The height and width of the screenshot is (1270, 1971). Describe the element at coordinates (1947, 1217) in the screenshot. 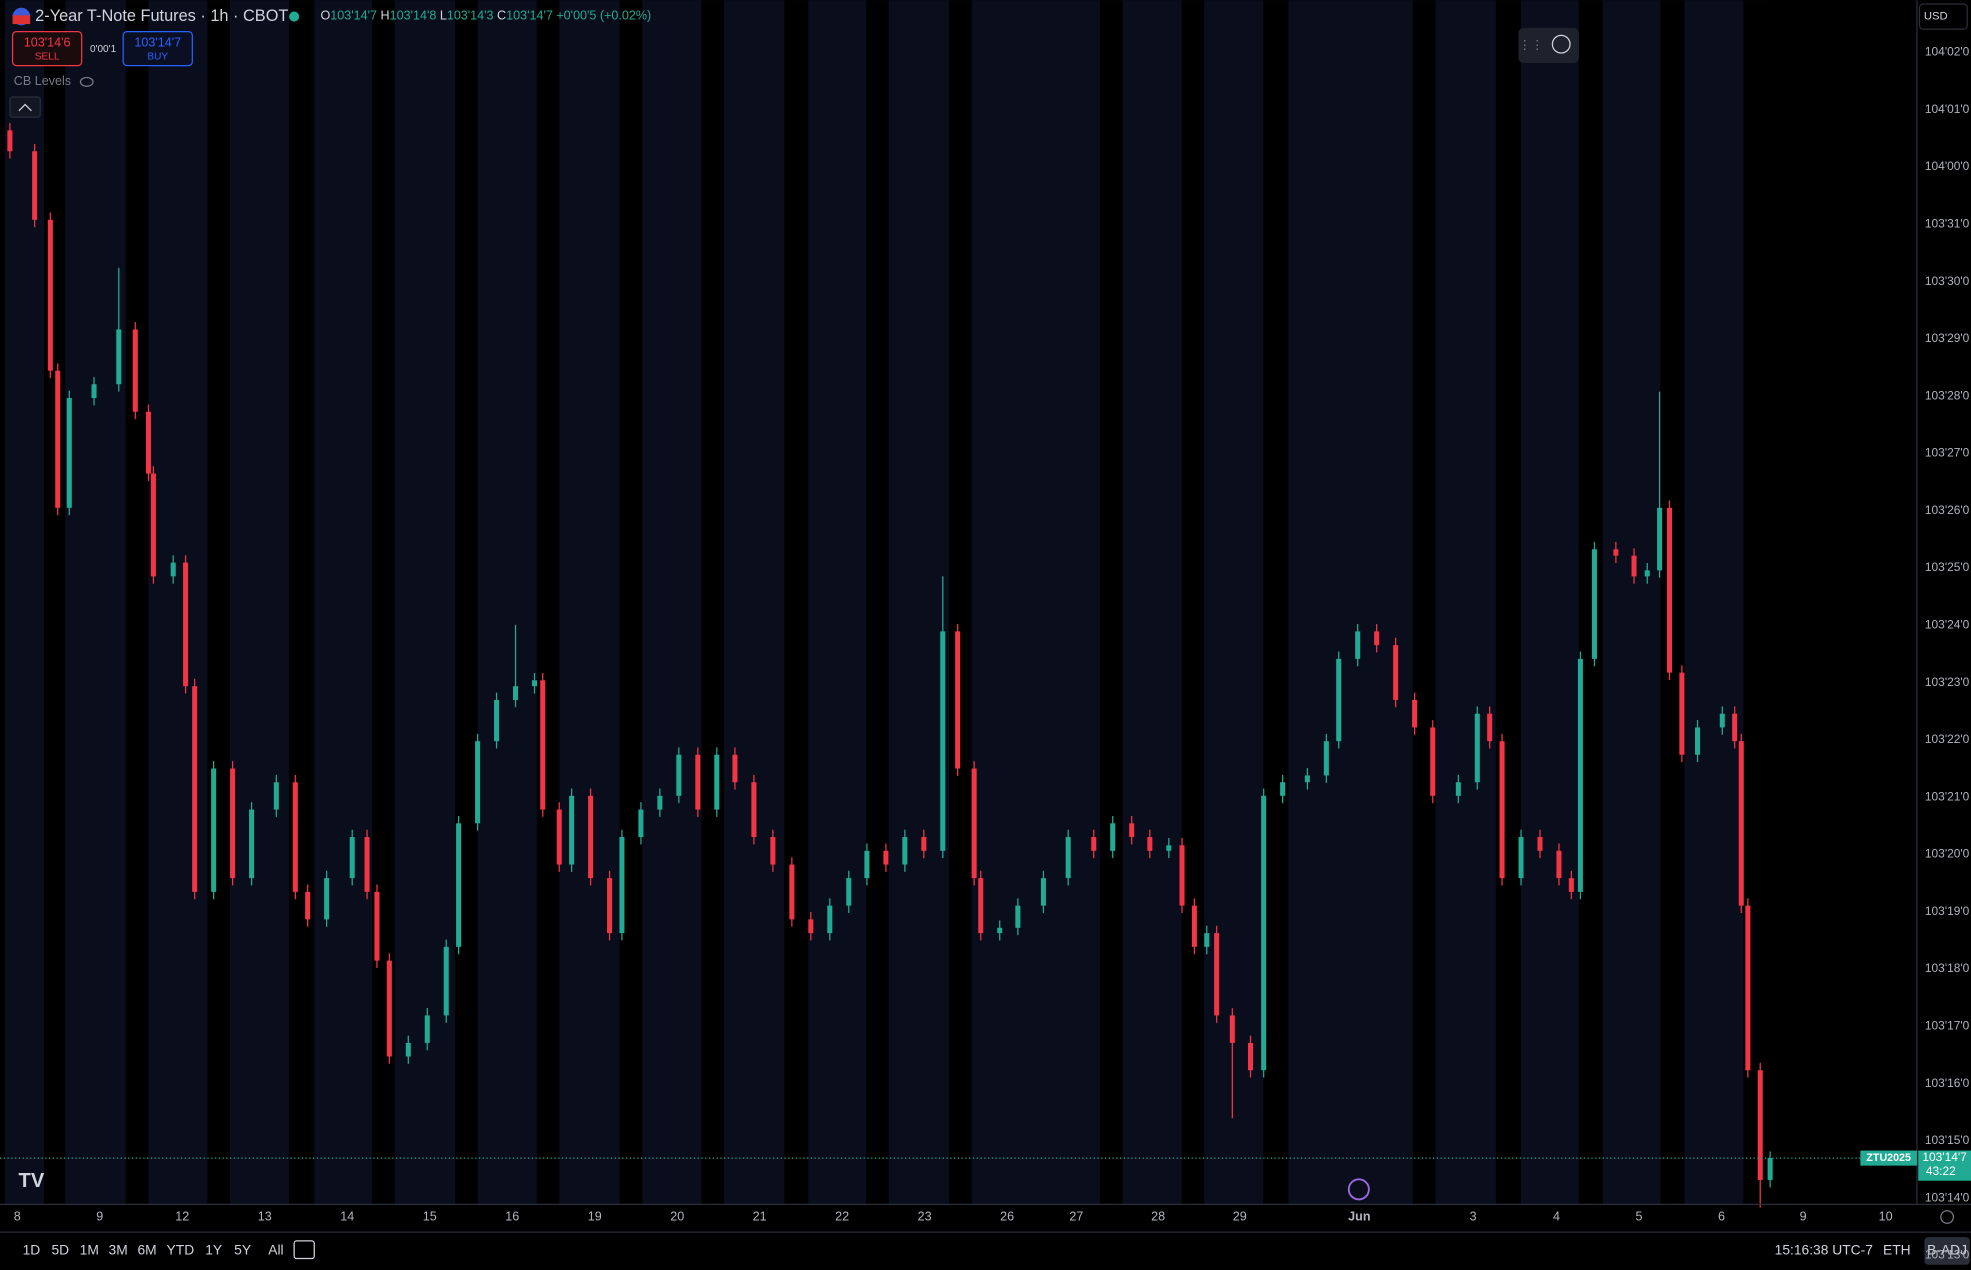

I see `settings-icon` at that location.